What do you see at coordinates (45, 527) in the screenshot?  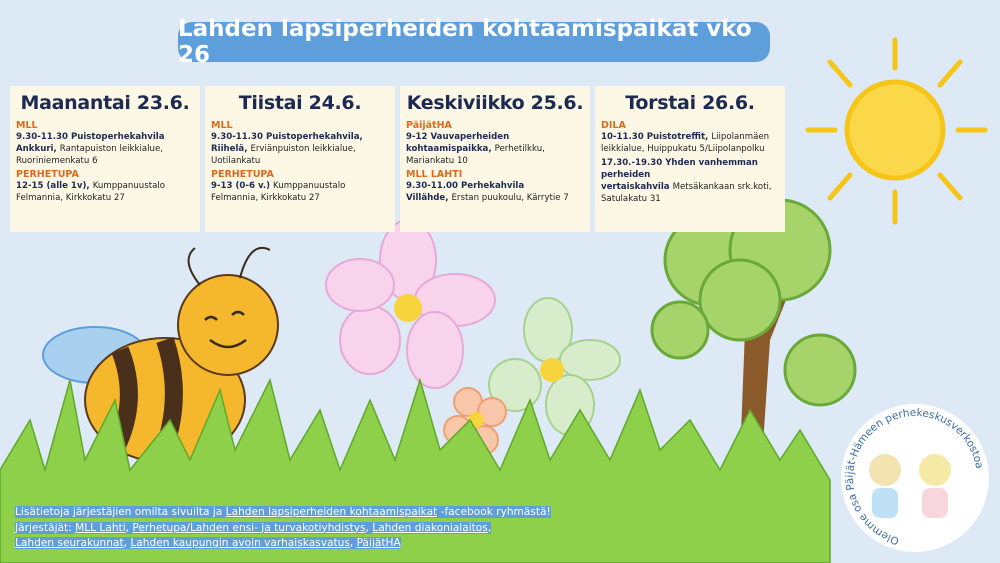 I see `footer-text: Järjestäjät:` at bounding box center [45, 527].